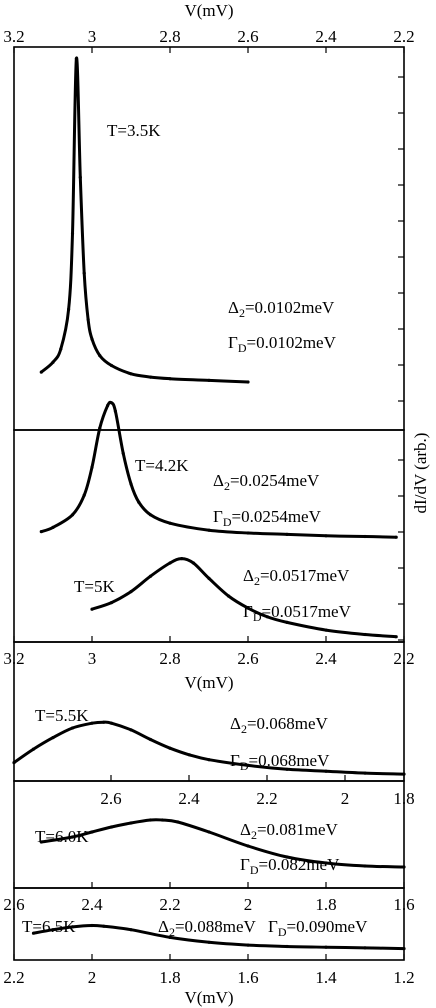 Image resolution: width=436 pixels, height=1008 pixels. I want to click on gamma-label: ΓD=0.0517meV, so click(297, 613).